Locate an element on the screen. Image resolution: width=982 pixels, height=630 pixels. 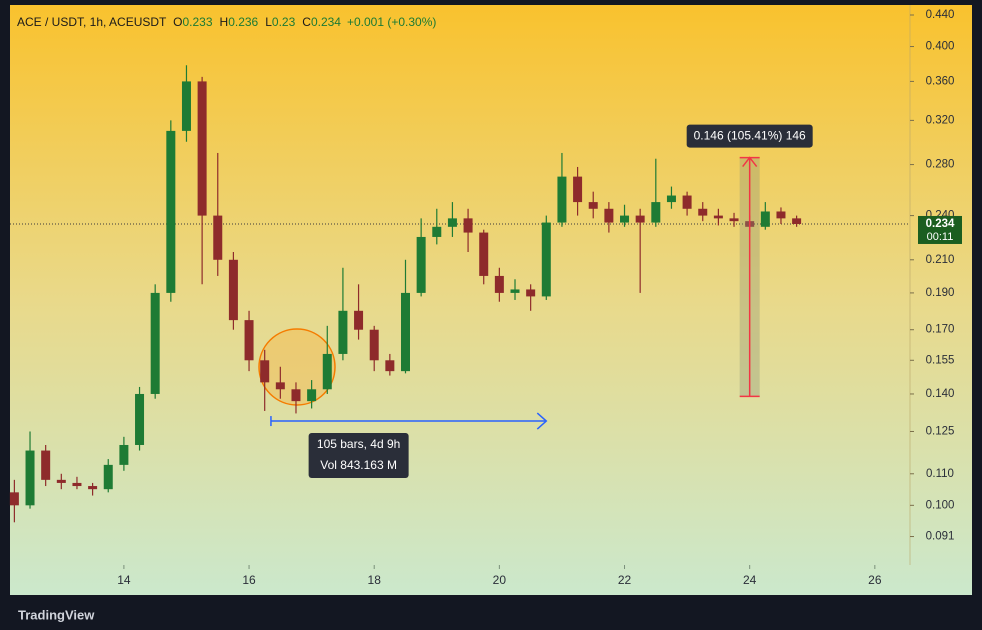
x-tick-label: 26 is located at coordinates (875, 580).